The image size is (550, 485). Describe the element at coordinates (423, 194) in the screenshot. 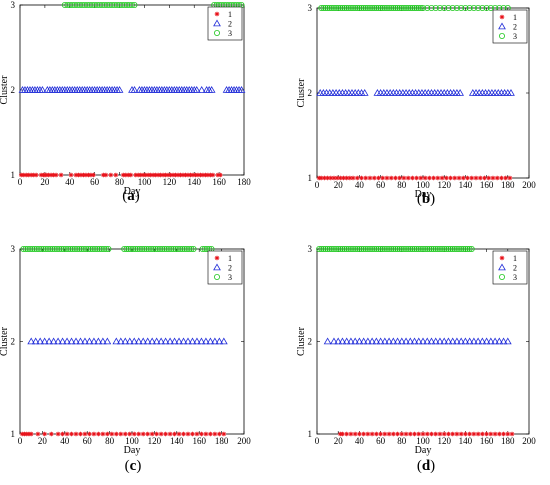

I see `x-axis-label: Day` at that location.